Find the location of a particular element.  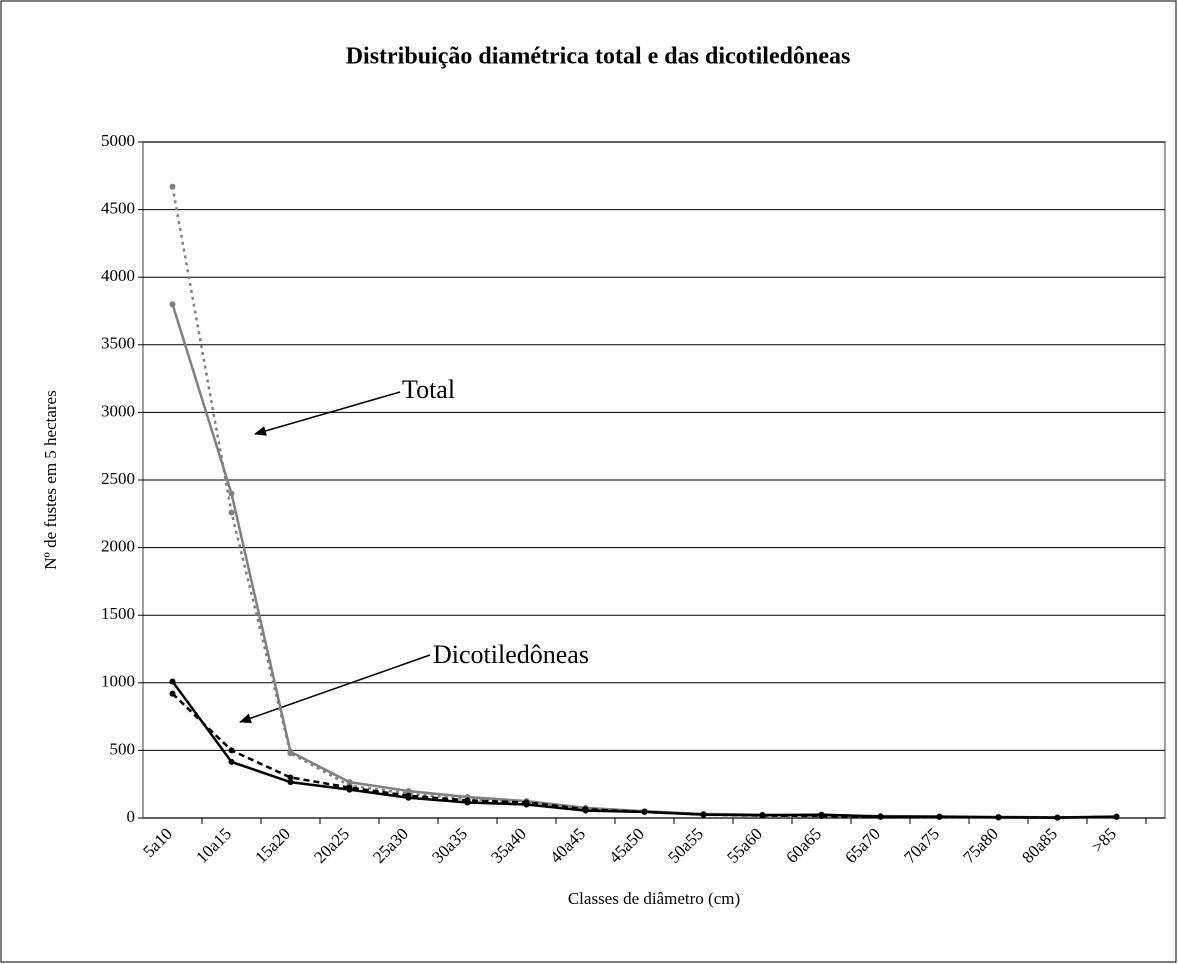

y-tick-label: 0 is located at coordinates (131, 816).